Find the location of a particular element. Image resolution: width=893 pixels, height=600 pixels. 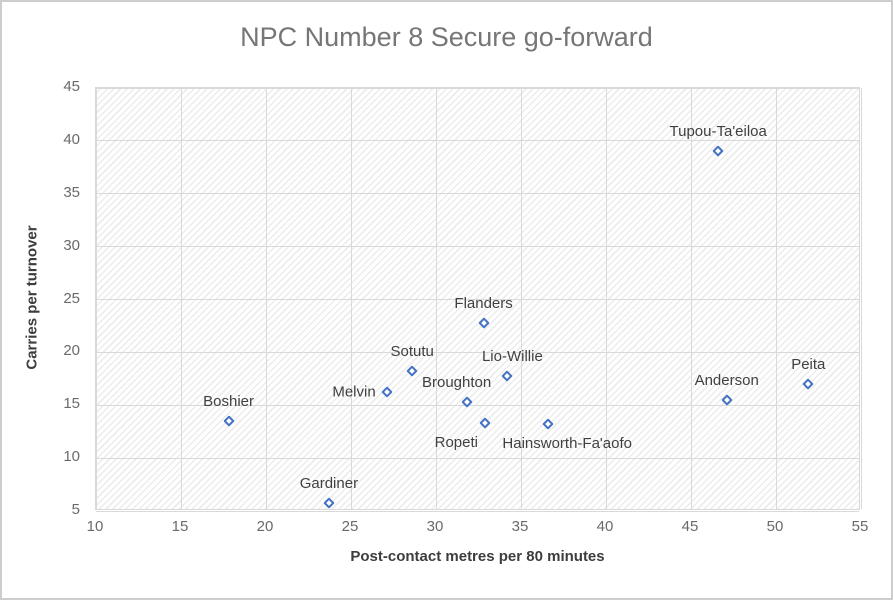

x-tick-label: 50 is located at coordinates (775, 526).